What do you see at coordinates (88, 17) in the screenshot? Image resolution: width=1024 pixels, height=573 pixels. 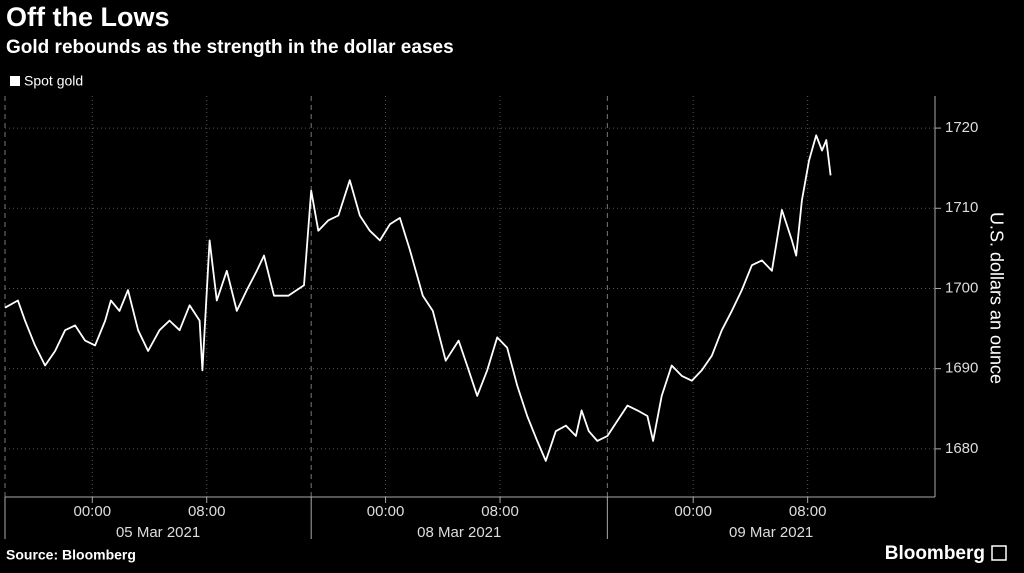 I see `chart-title: Off the Lows` at bounding box center [88, 17].